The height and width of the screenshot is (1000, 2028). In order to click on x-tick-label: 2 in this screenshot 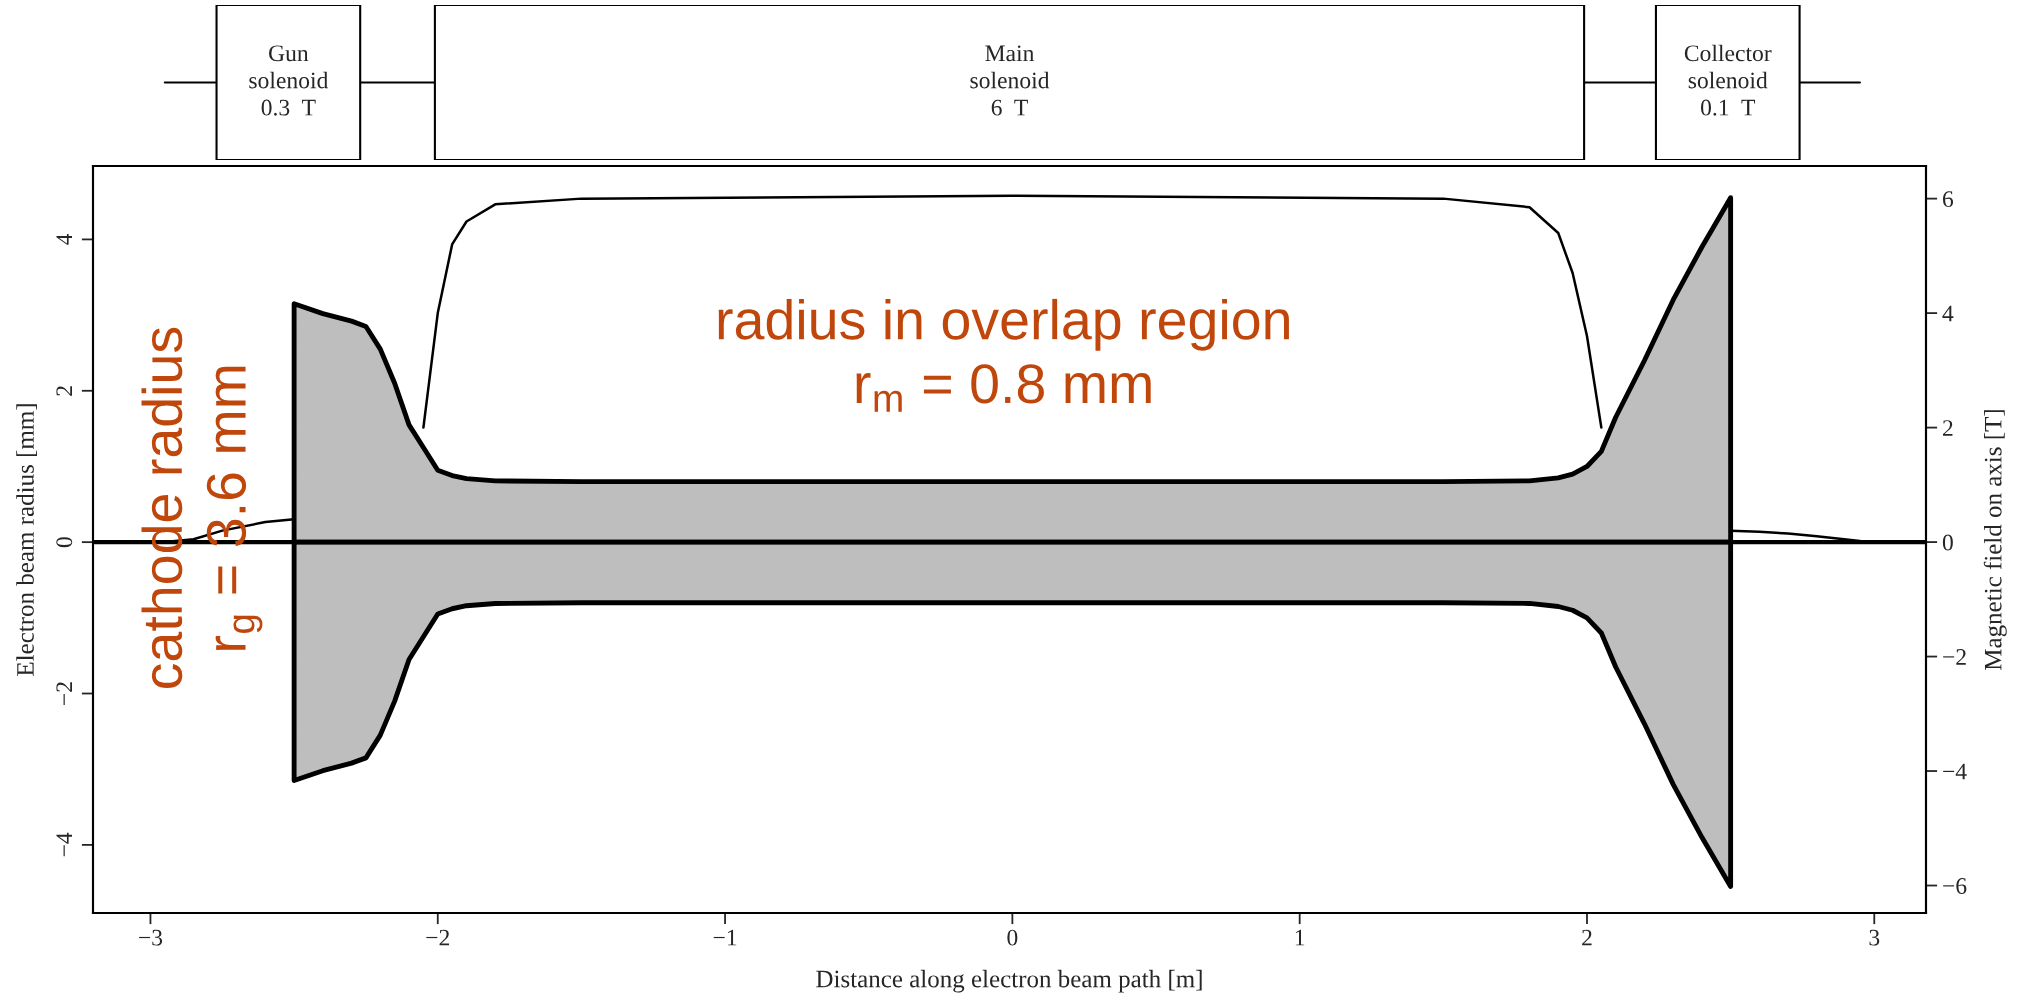, I will do `click(1587, 937)`.